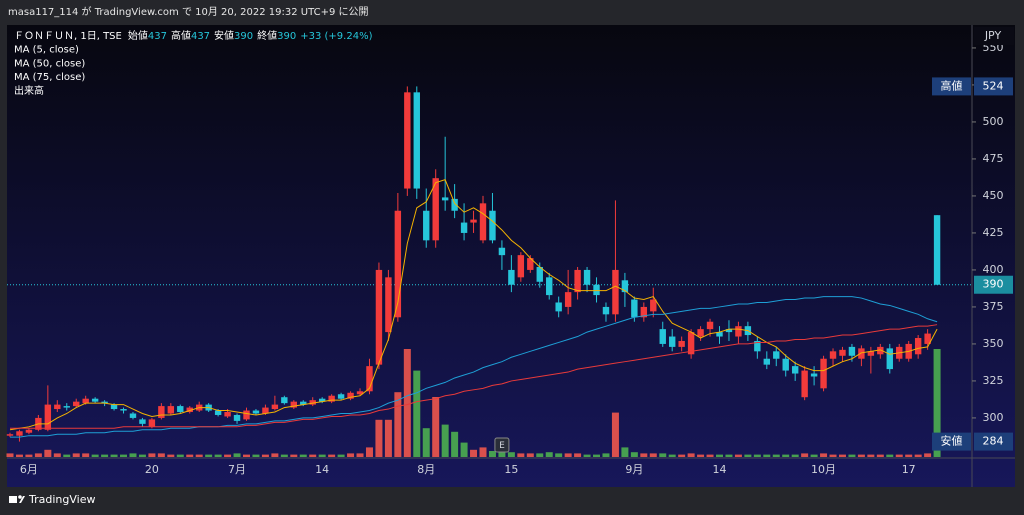 This screenshot has height=515, width=1024. I want to click on x-tick-label: 10月, so click(823, 469).